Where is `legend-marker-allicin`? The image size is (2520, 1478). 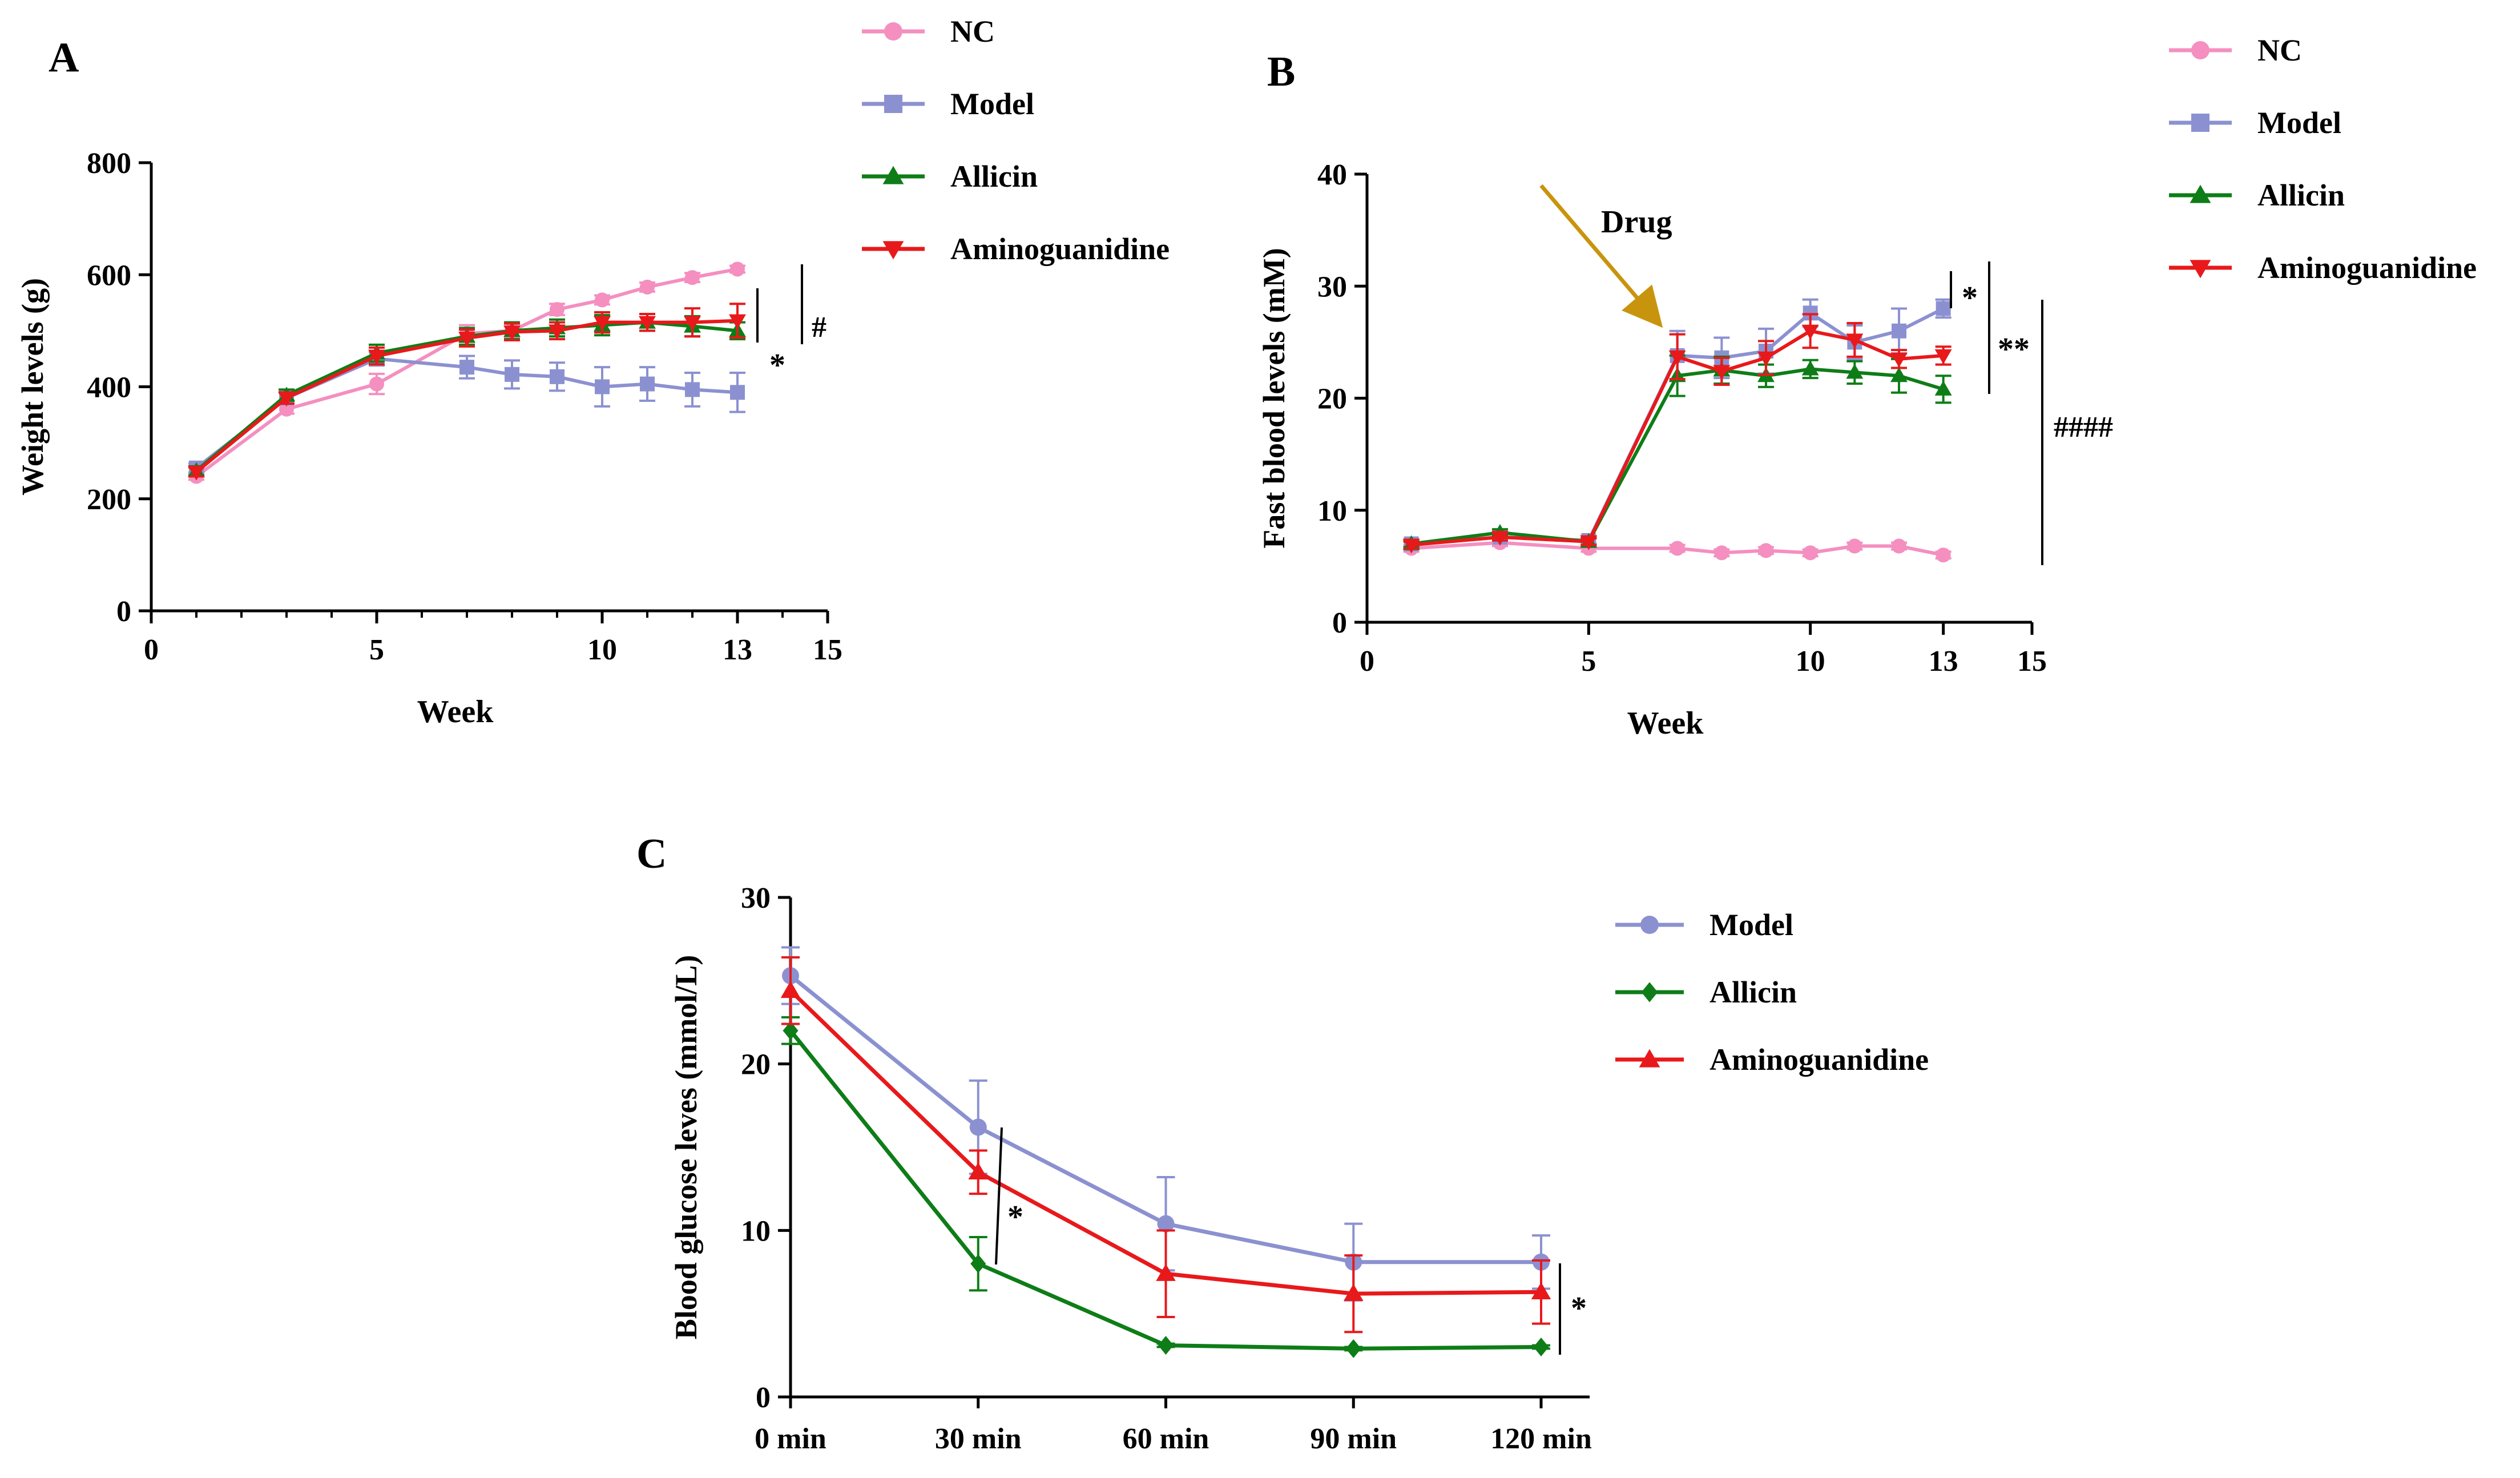 legend-marker-allicin is located at coordinates (1649, 992).